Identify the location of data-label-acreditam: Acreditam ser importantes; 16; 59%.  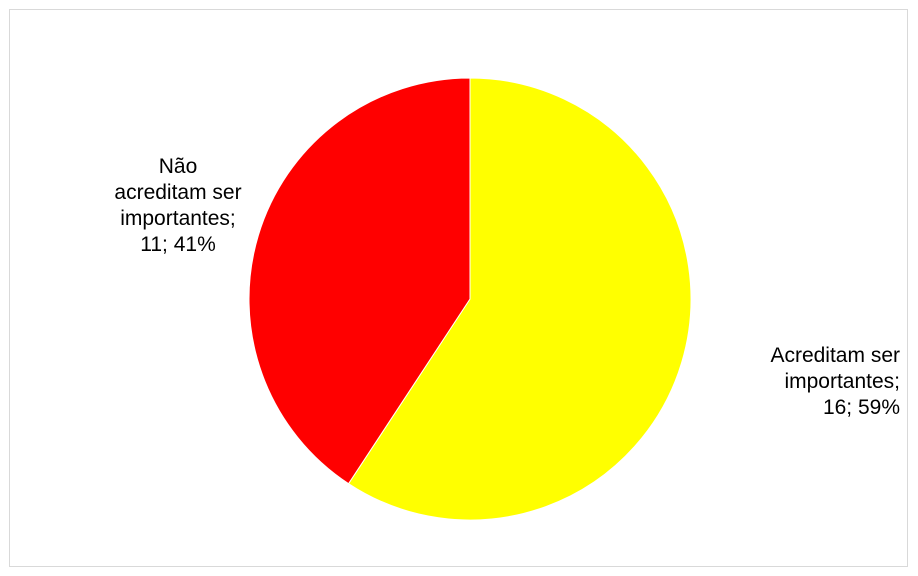
(835, 381).